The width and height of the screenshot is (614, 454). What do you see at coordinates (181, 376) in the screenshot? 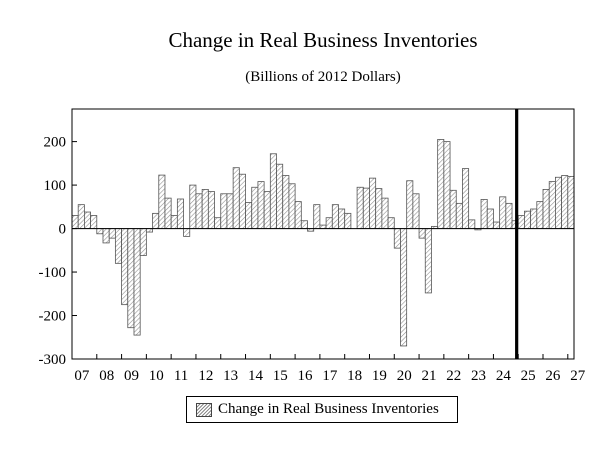
I see `x-tick-label: 11` at bounding box center [181, 376].